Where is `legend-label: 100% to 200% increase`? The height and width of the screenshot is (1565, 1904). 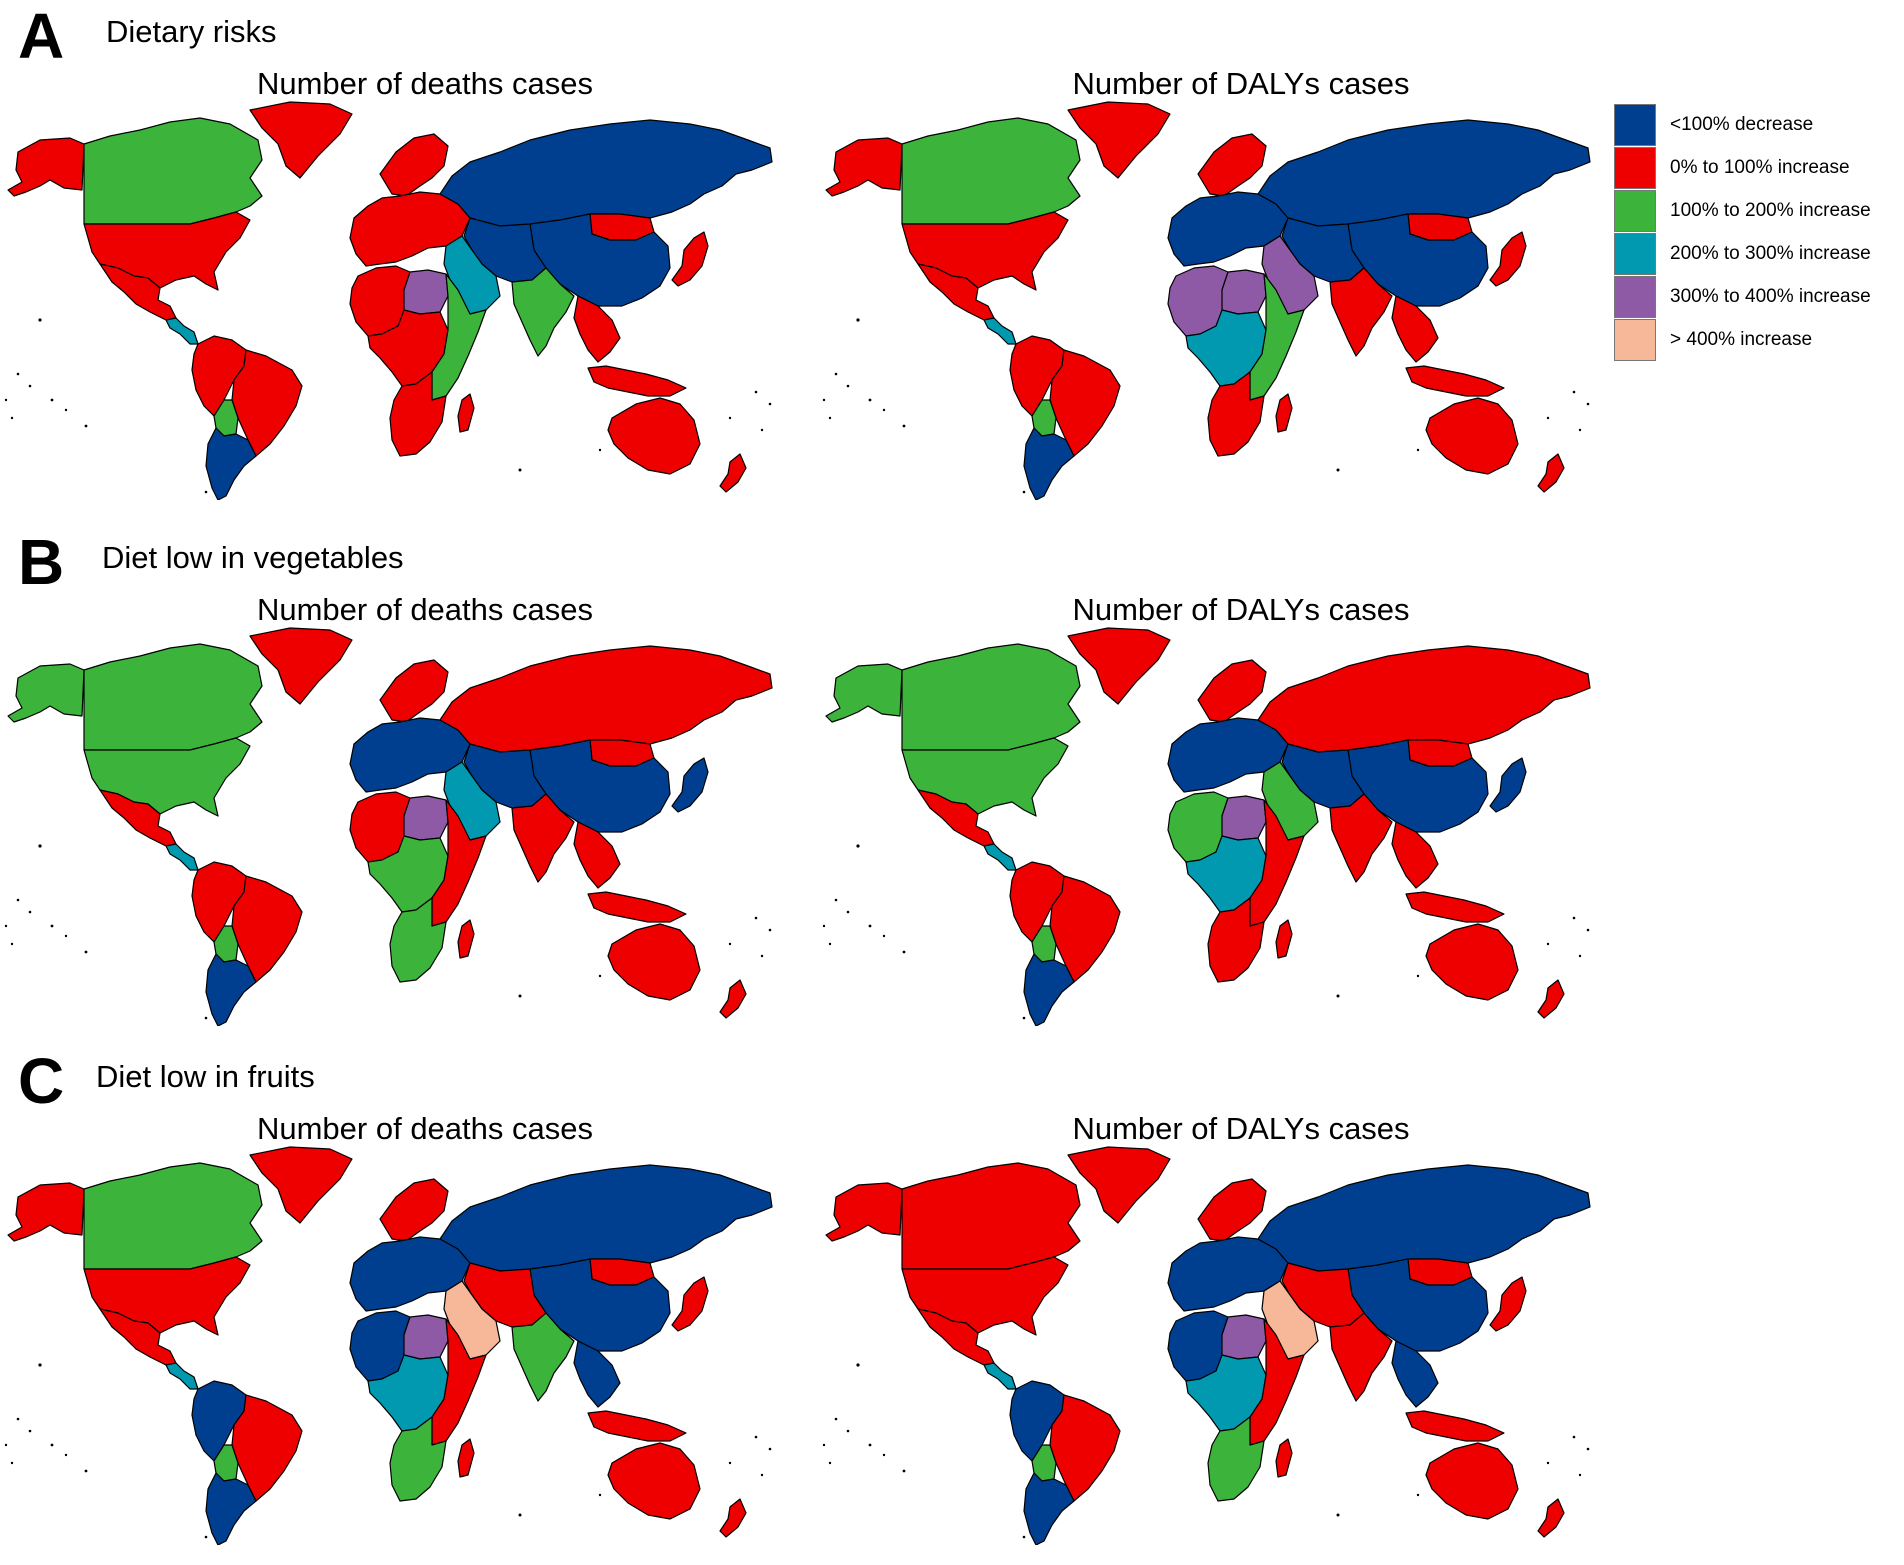 legend-label: 100% to 200% increase is located at coordinates (1770, 210).